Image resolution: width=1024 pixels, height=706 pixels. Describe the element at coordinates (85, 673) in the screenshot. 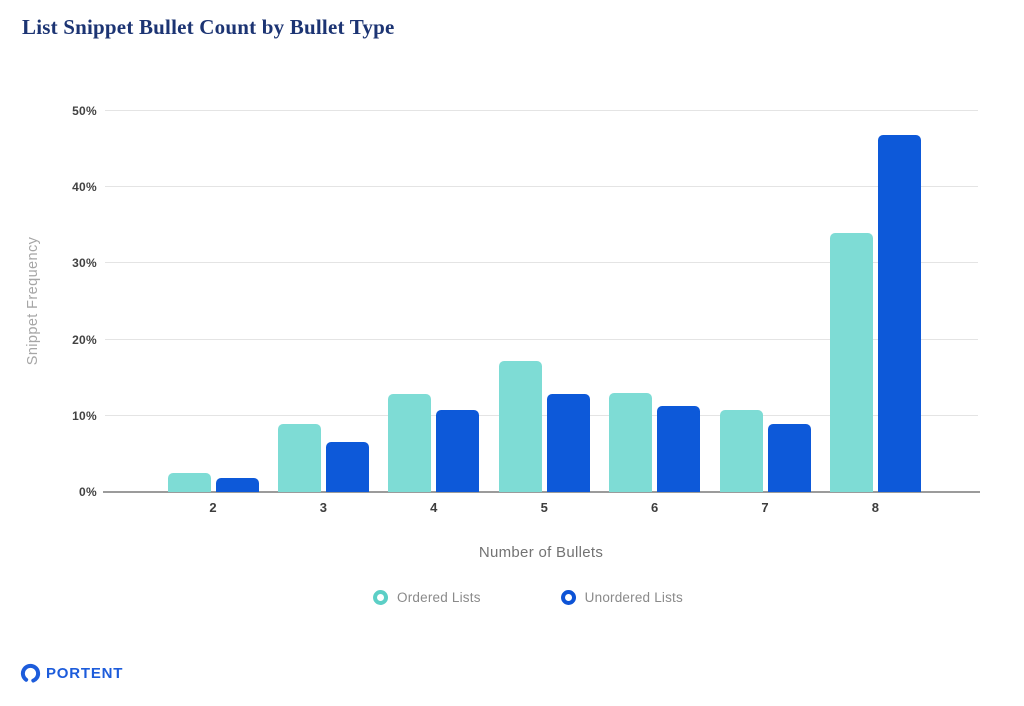

I see `brand-name: PORTENT` at that location.